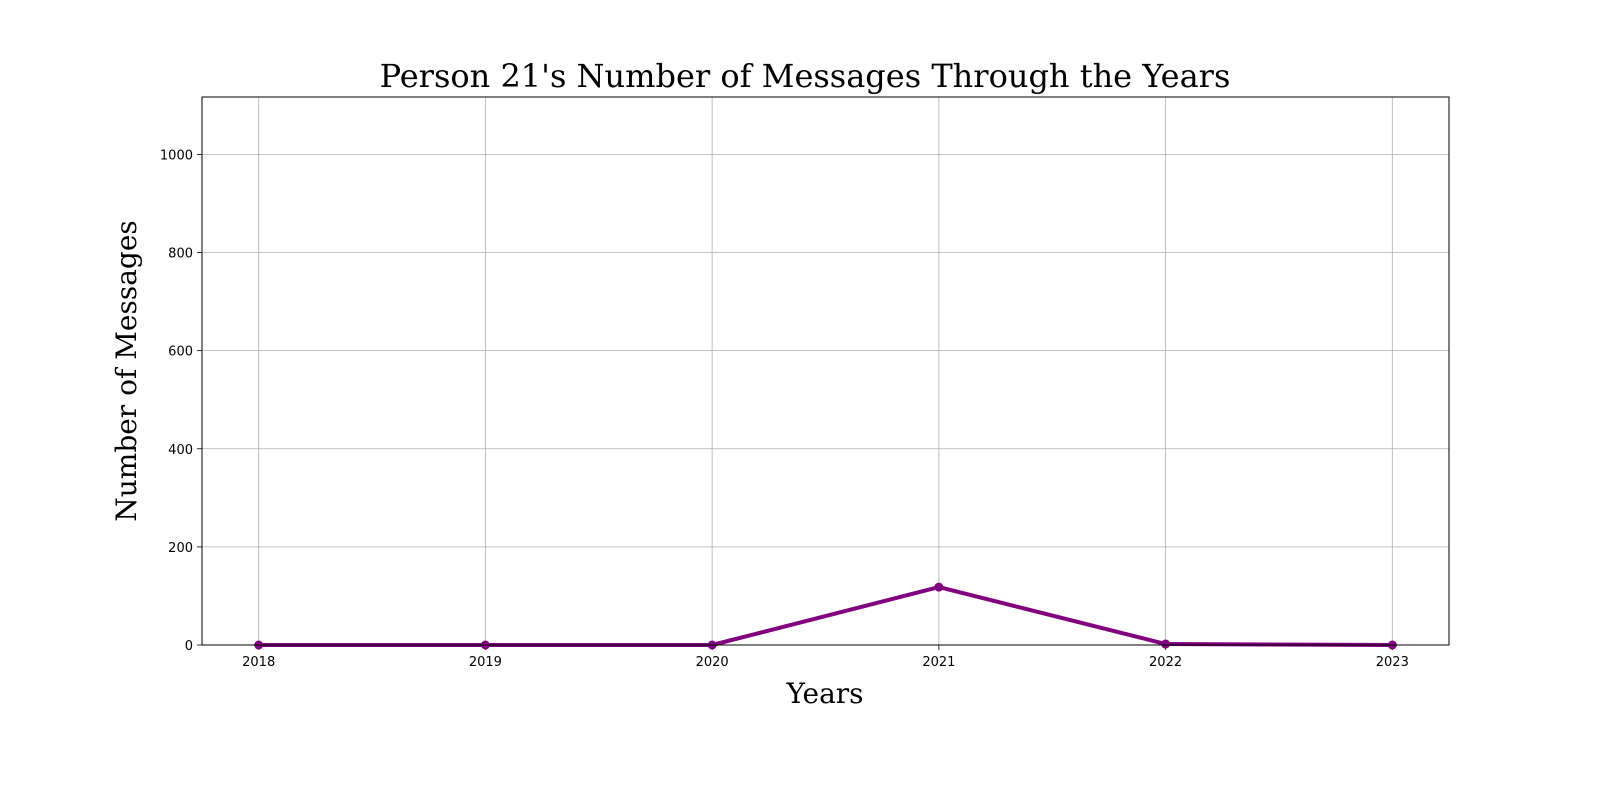  I want to click on x-tick-label: 2020, so click(712, 662).